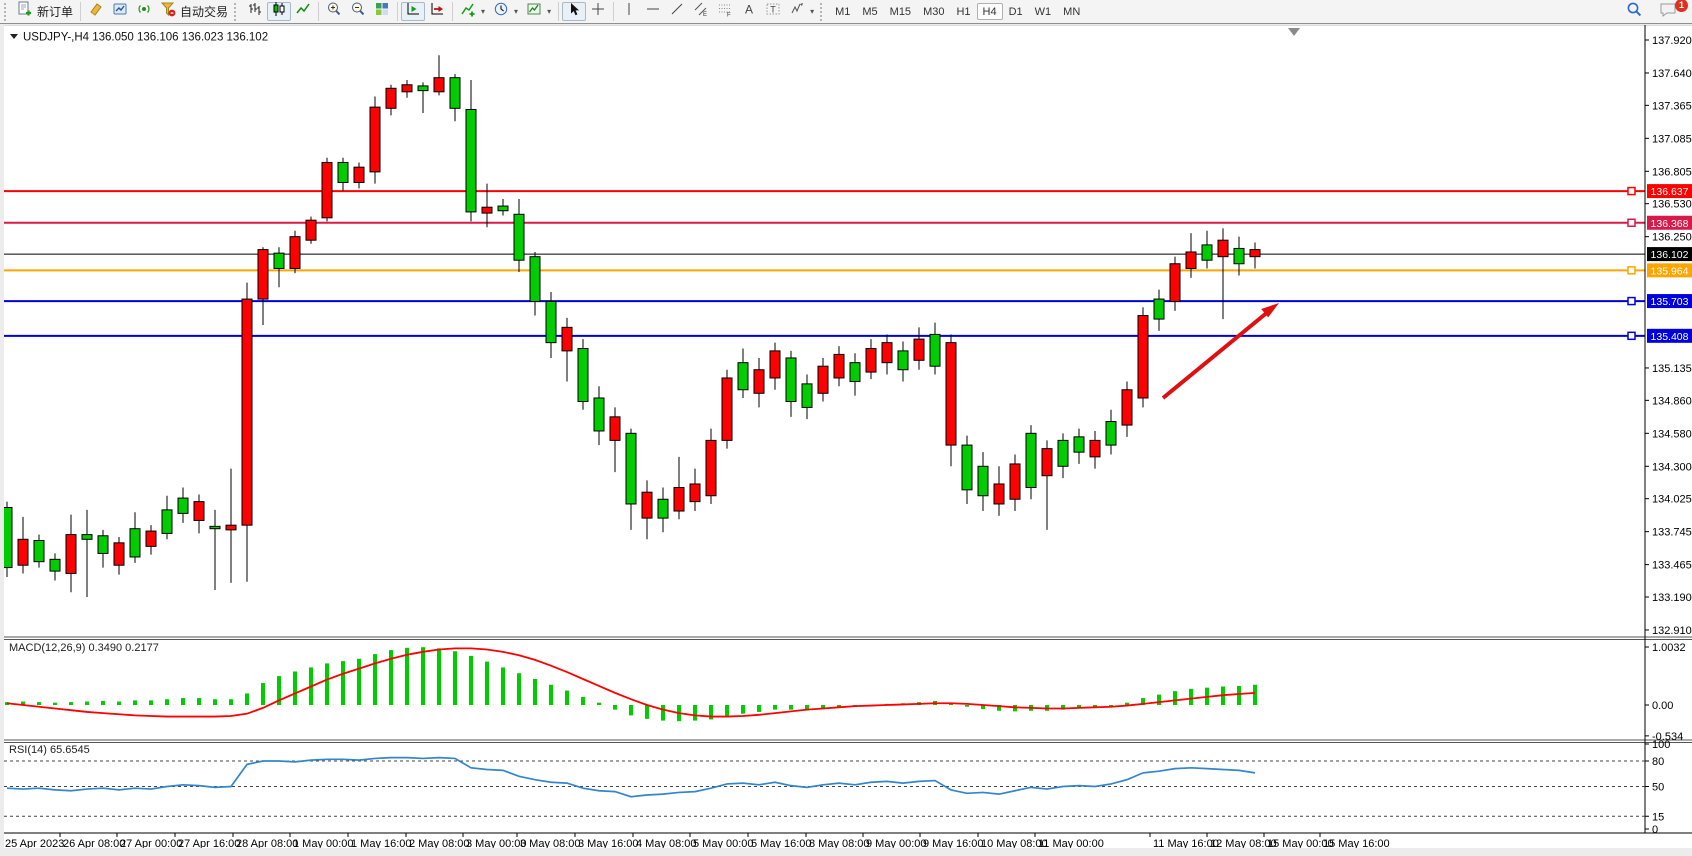  What do you see at coordinates (413, 11) in the screenshot?
I see `chart-shift-button` at bounding box center [413, 11].